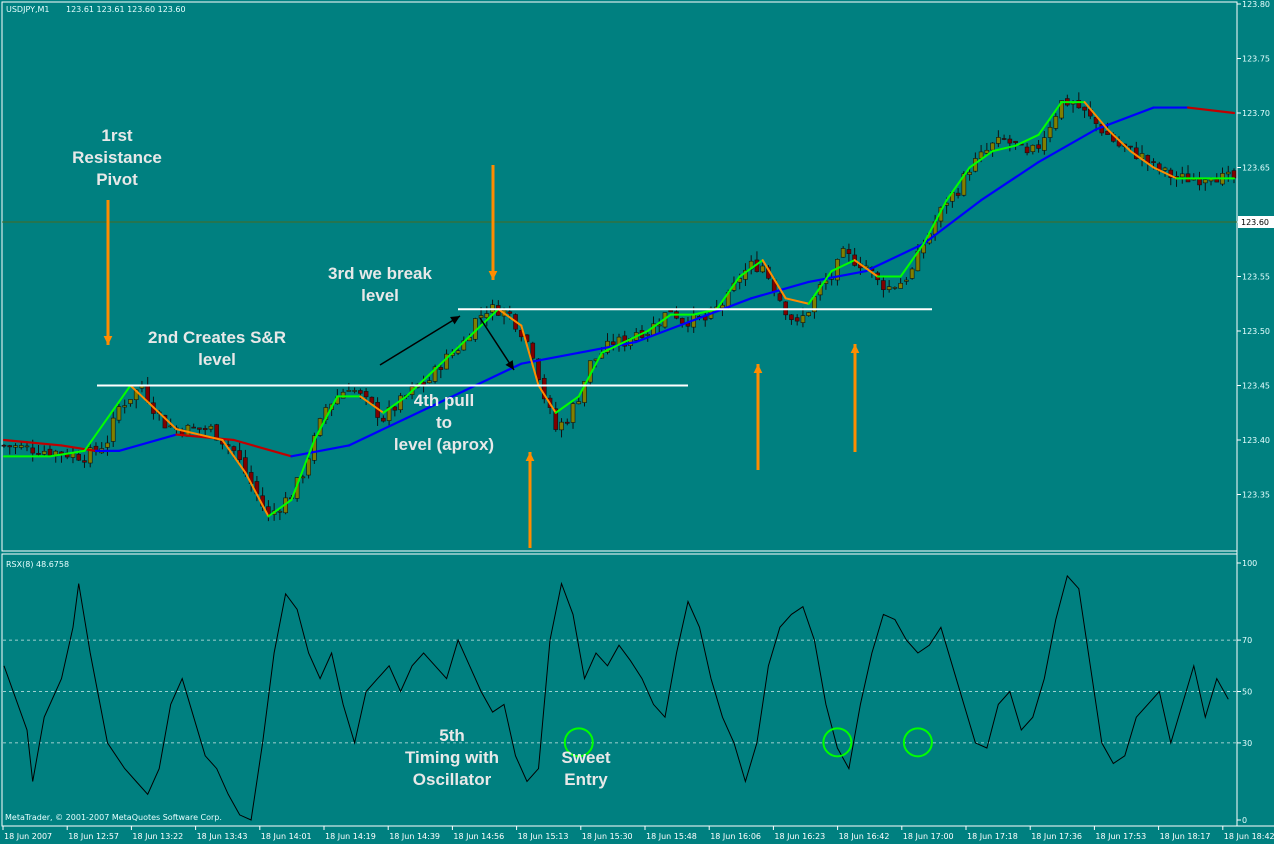 This screenshot has width=1274, height=844. Describe the element at coordinates (117, 179) in the screenshot. I see `annotation-a1-line: Pivot` at that location.